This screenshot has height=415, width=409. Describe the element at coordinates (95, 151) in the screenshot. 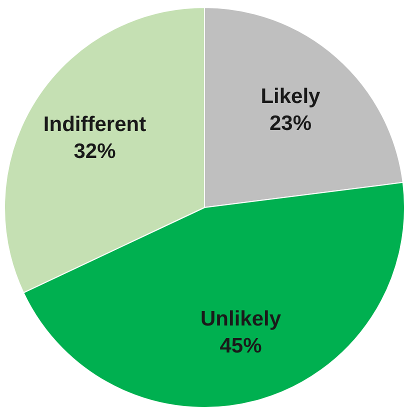

I see `data-label: 32%` at that location.